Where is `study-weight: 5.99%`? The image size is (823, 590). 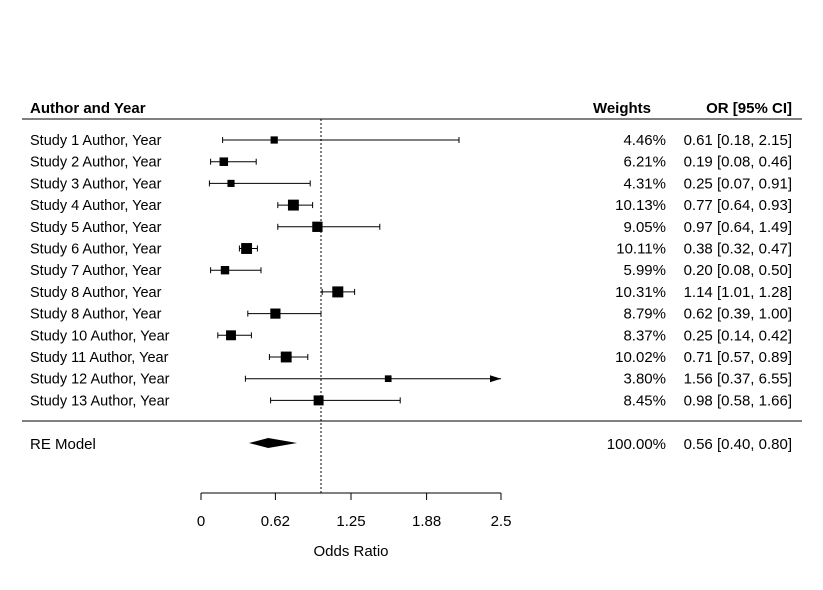 study-weight: 5.99% is located at coordinates (644, 270).